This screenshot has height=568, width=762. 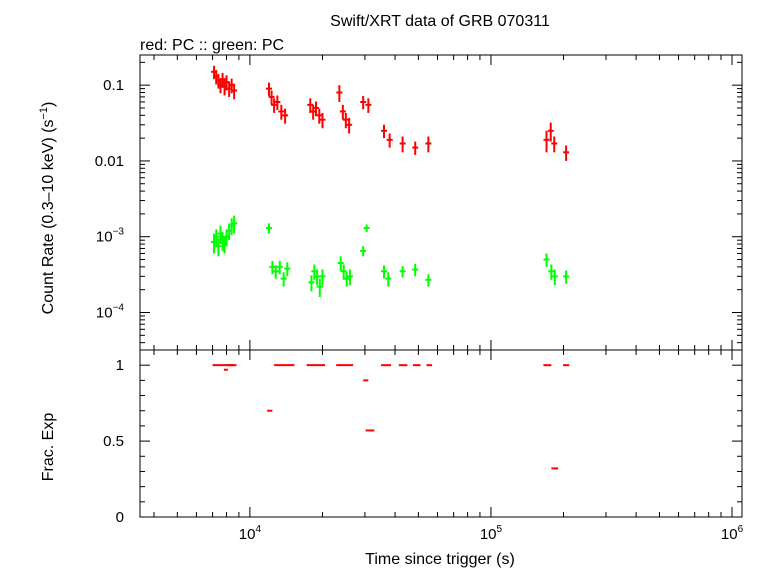 I want to click on top-ylabel-end: ), so click(x=48, y=104).